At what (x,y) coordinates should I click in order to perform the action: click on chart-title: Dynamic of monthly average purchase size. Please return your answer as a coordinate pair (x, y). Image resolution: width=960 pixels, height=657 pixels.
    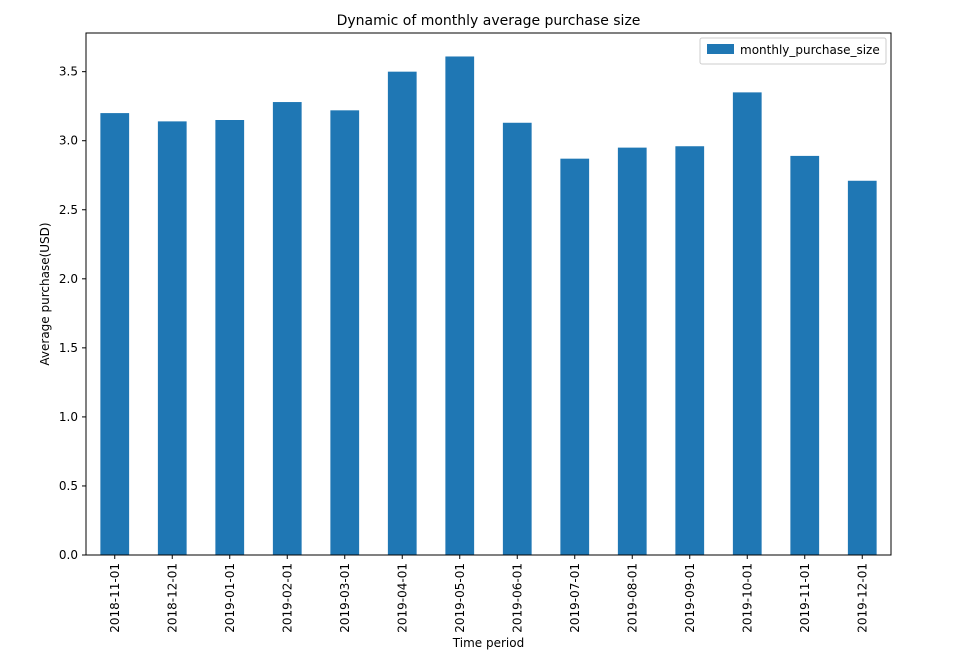
    Looking at the image, I should click on (489, 21).